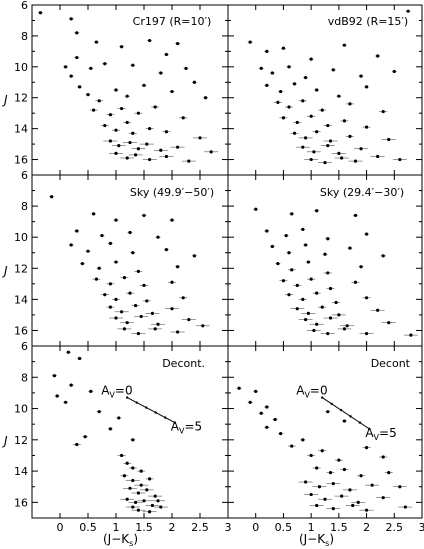  I want to click on y-tick-label: 10, so click(21, 67).